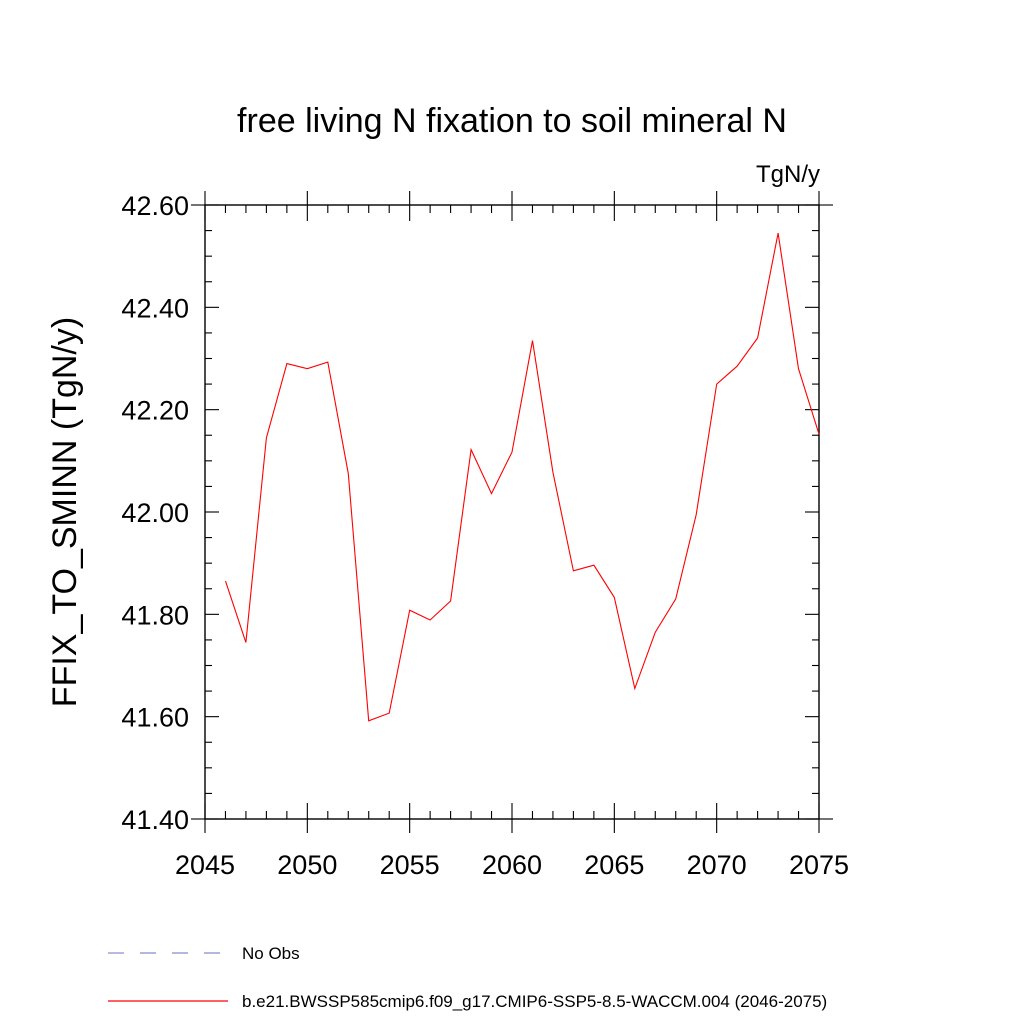 Image resolution: width=1024 pixels, height=1024 pixels. Describe the element at coordinates (512, 121) in the screenshot. I see `chart-title: free living N fixation to soil mineral N` at that location.